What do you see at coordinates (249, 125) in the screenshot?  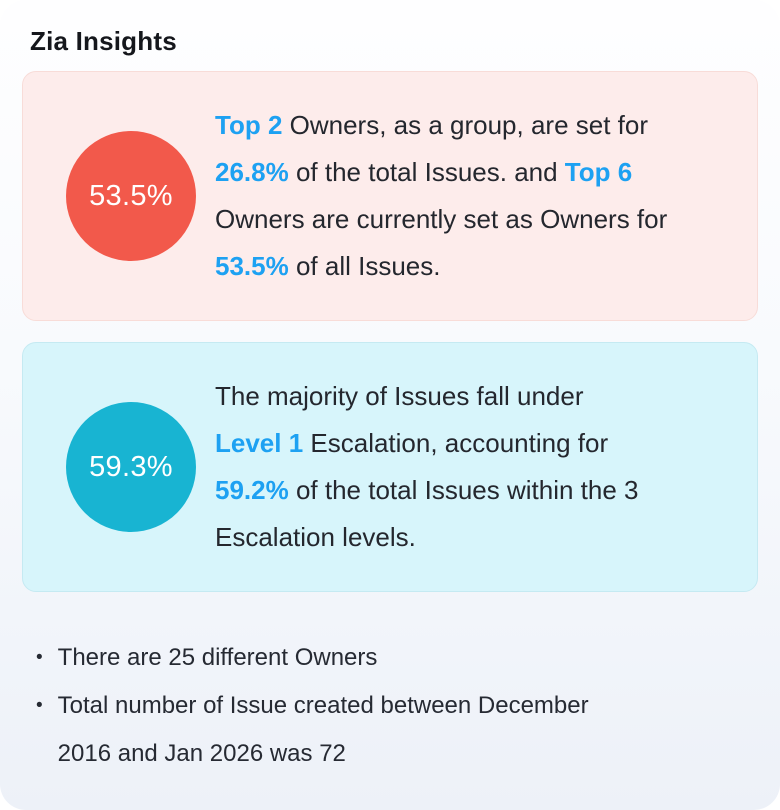 I see `highlight-text: Top 2` at bounding box center [249, 125].